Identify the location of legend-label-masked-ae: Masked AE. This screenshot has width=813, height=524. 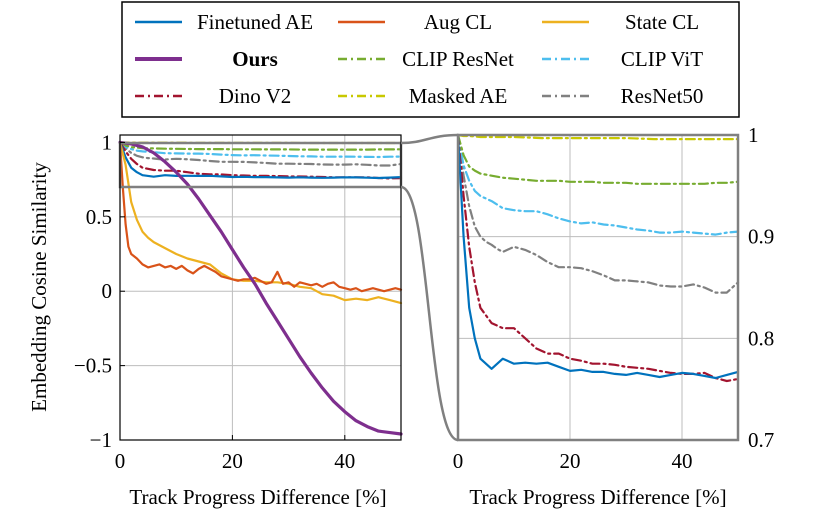
(458, 96).